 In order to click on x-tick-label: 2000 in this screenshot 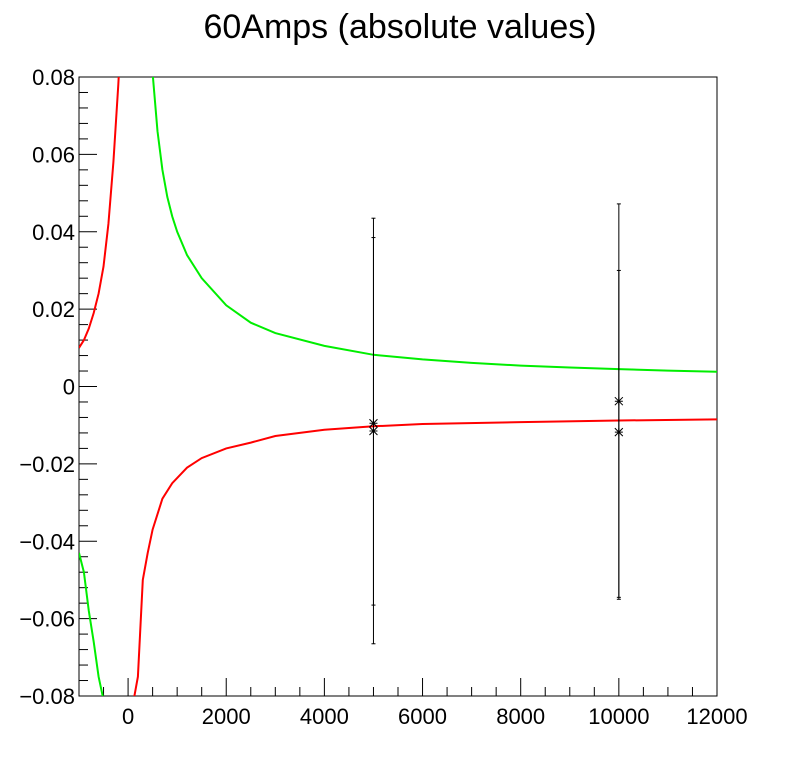, I will do `click(226, 716)`.